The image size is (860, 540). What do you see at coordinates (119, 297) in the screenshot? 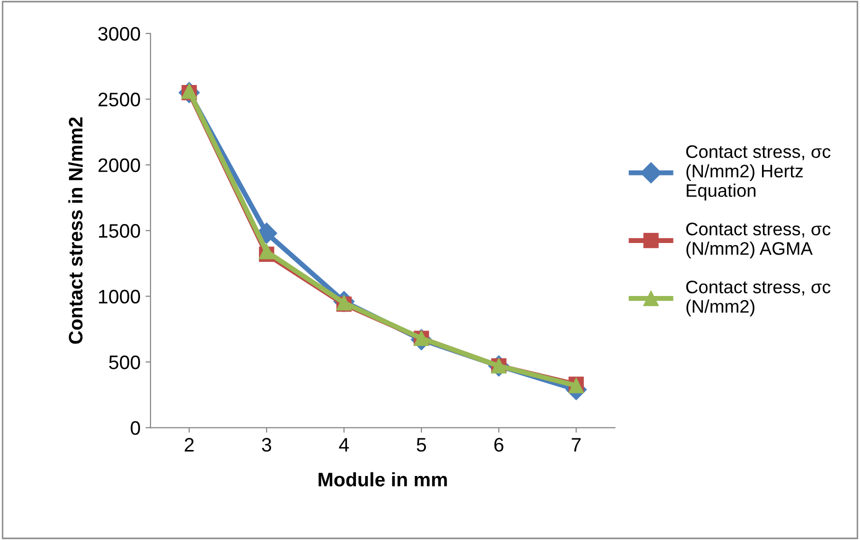
I see `y-tick-label: 1000` at bounding box center [119, 297].